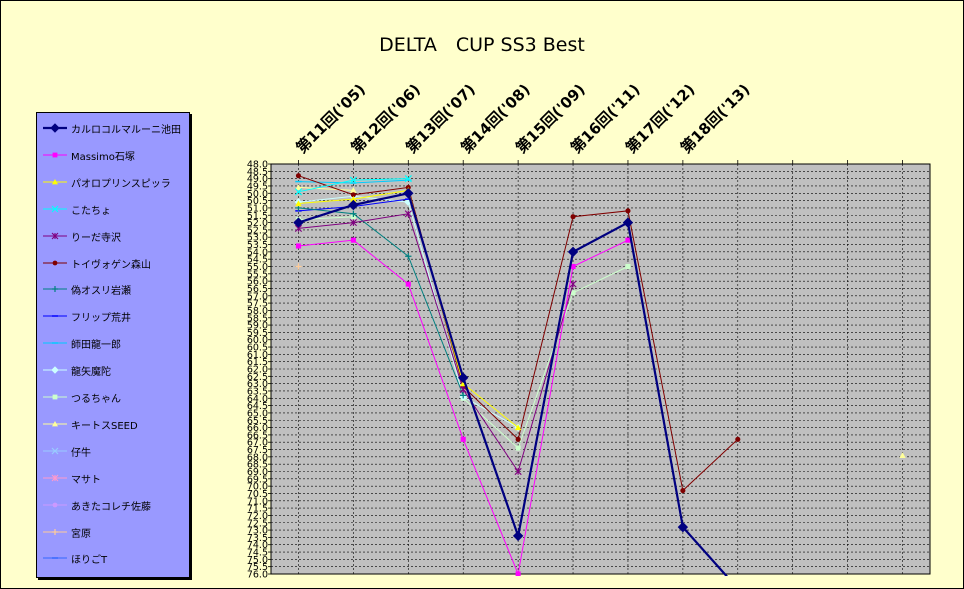 This screenshot has width=964, height=589. What do you see at coordinates (126, 130) in the screenshot?
I see `legend-label: カルロコルマルーニ池田` at bounding box center [126, 130].